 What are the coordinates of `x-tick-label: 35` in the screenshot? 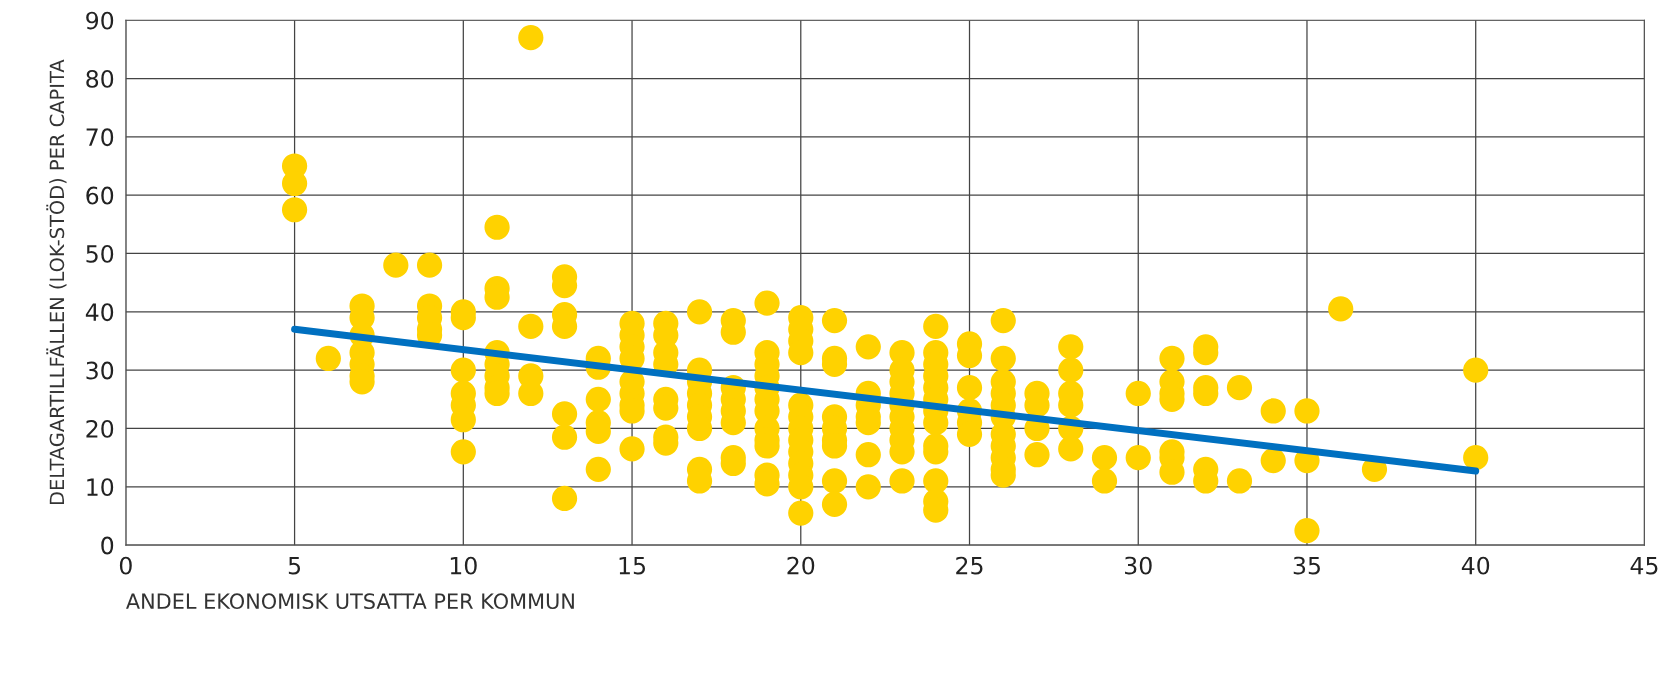 It's located at (1306, 565).